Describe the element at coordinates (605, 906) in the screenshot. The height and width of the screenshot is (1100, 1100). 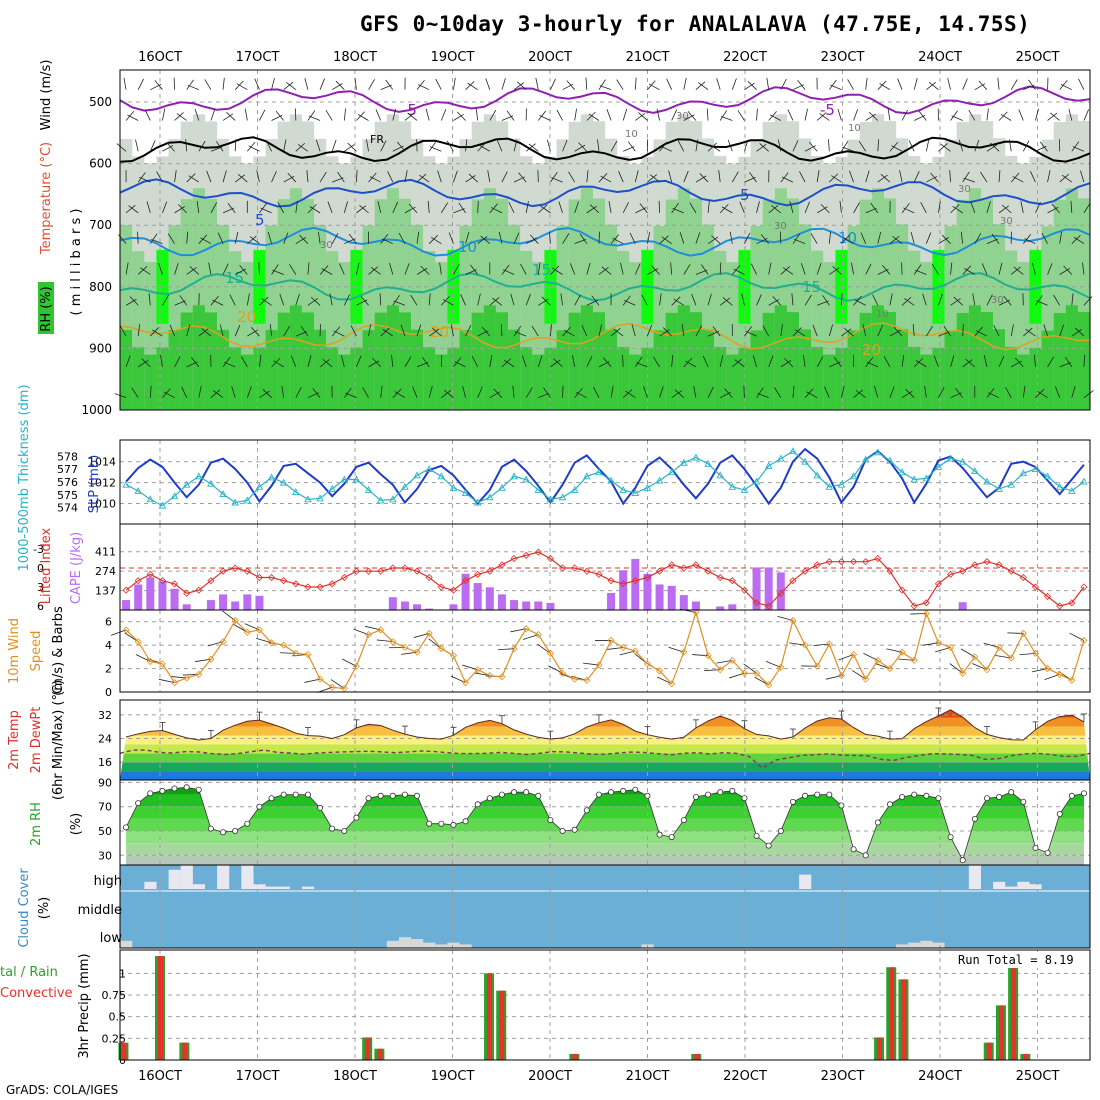
I see `cloud-bg` at that location.